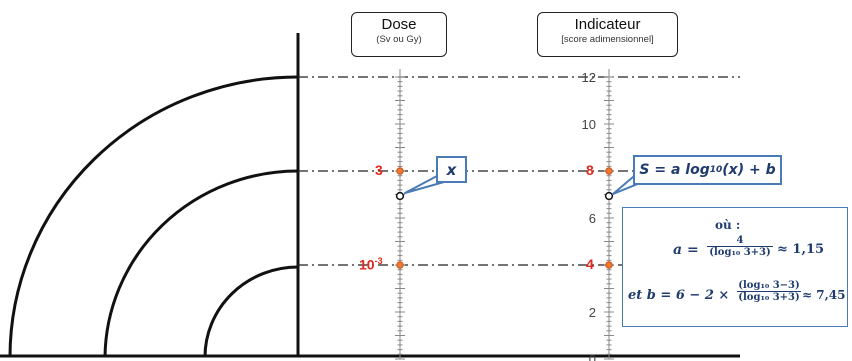 The height and width of the screenshot is (361, 852). I want to click on dose-mark-3-text: 3, so click(379, 170).